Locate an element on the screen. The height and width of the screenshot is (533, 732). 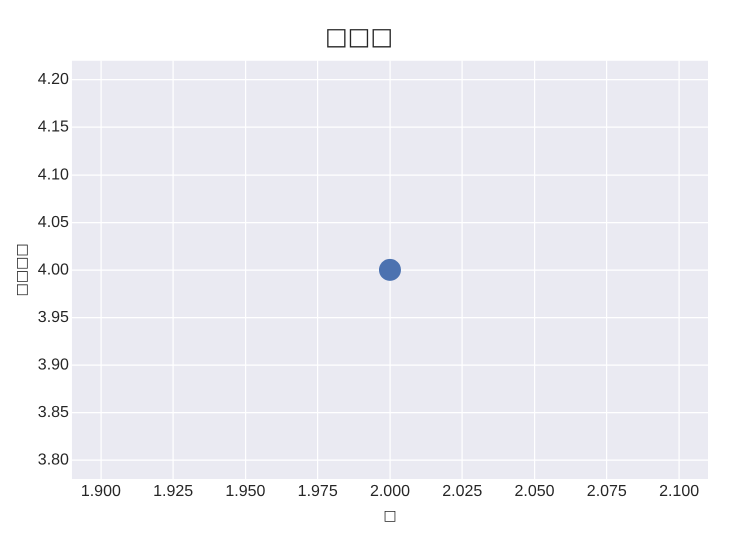
x-tick-label: 1.900 is located at coordinates (100, 491).